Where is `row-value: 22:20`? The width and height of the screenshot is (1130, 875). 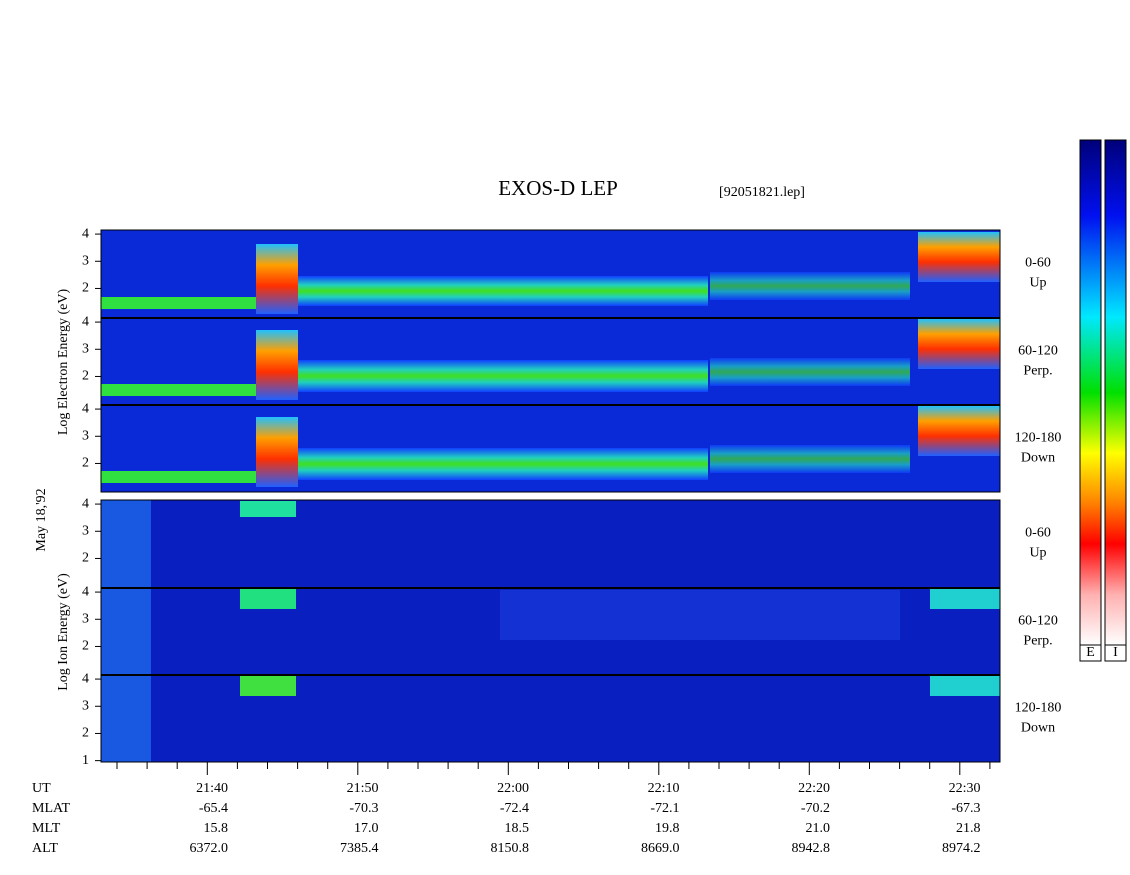
row-value: 22:20 is located at coordinates (814, 788).